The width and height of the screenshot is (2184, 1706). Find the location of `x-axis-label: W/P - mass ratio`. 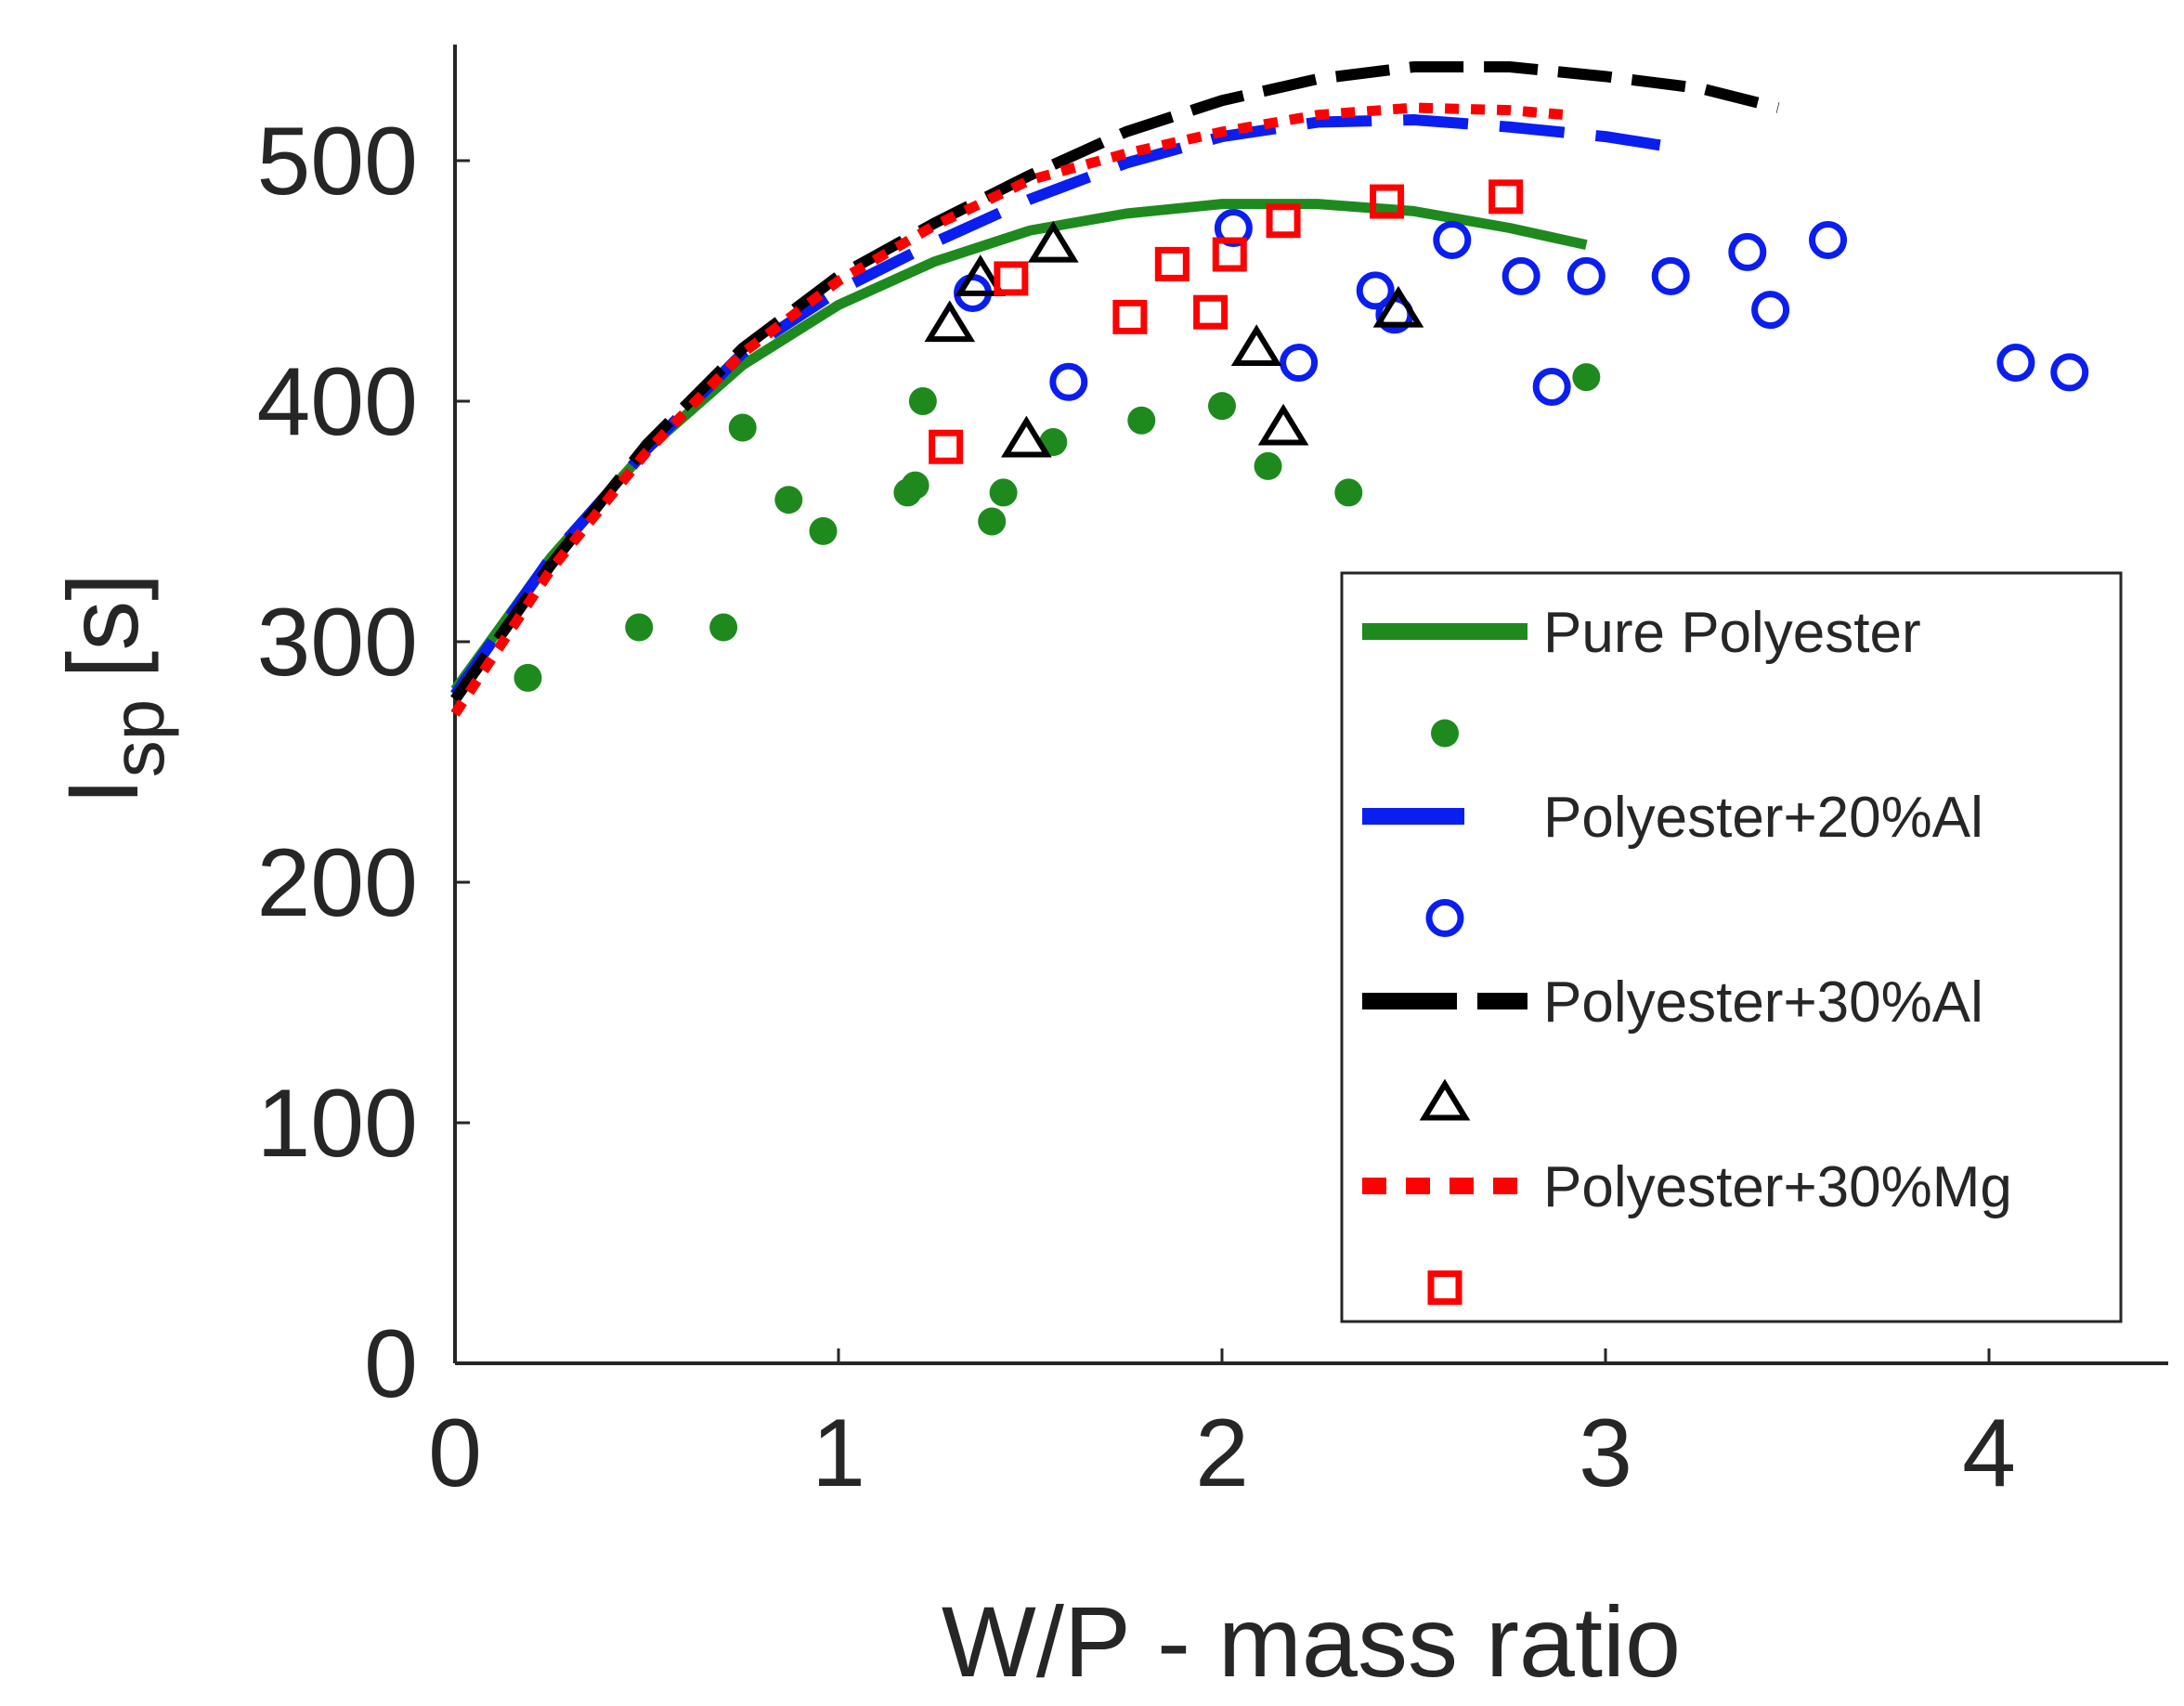

x-axis-label: W/P - mass ratio is located at coordinates (1311, 1641).